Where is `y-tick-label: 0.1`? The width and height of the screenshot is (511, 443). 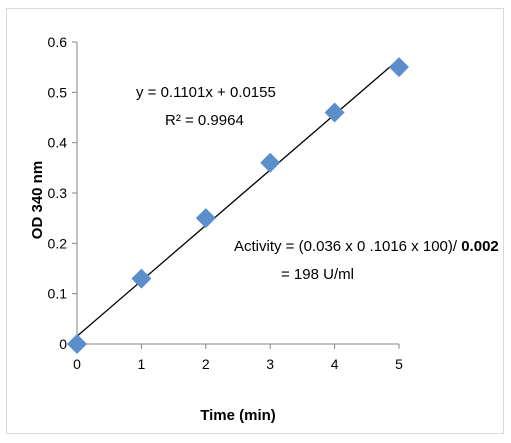
y-tick-label: 0.1 is located at coordinates (58, 294).